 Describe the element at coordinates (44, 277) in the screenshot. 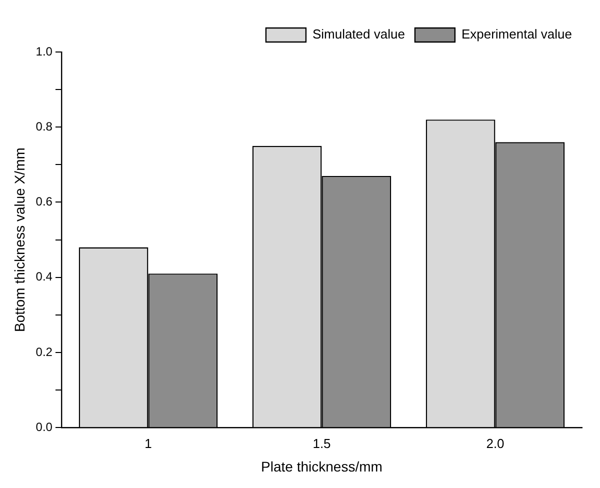

I see `y-tick-label: 0.4` at that location.